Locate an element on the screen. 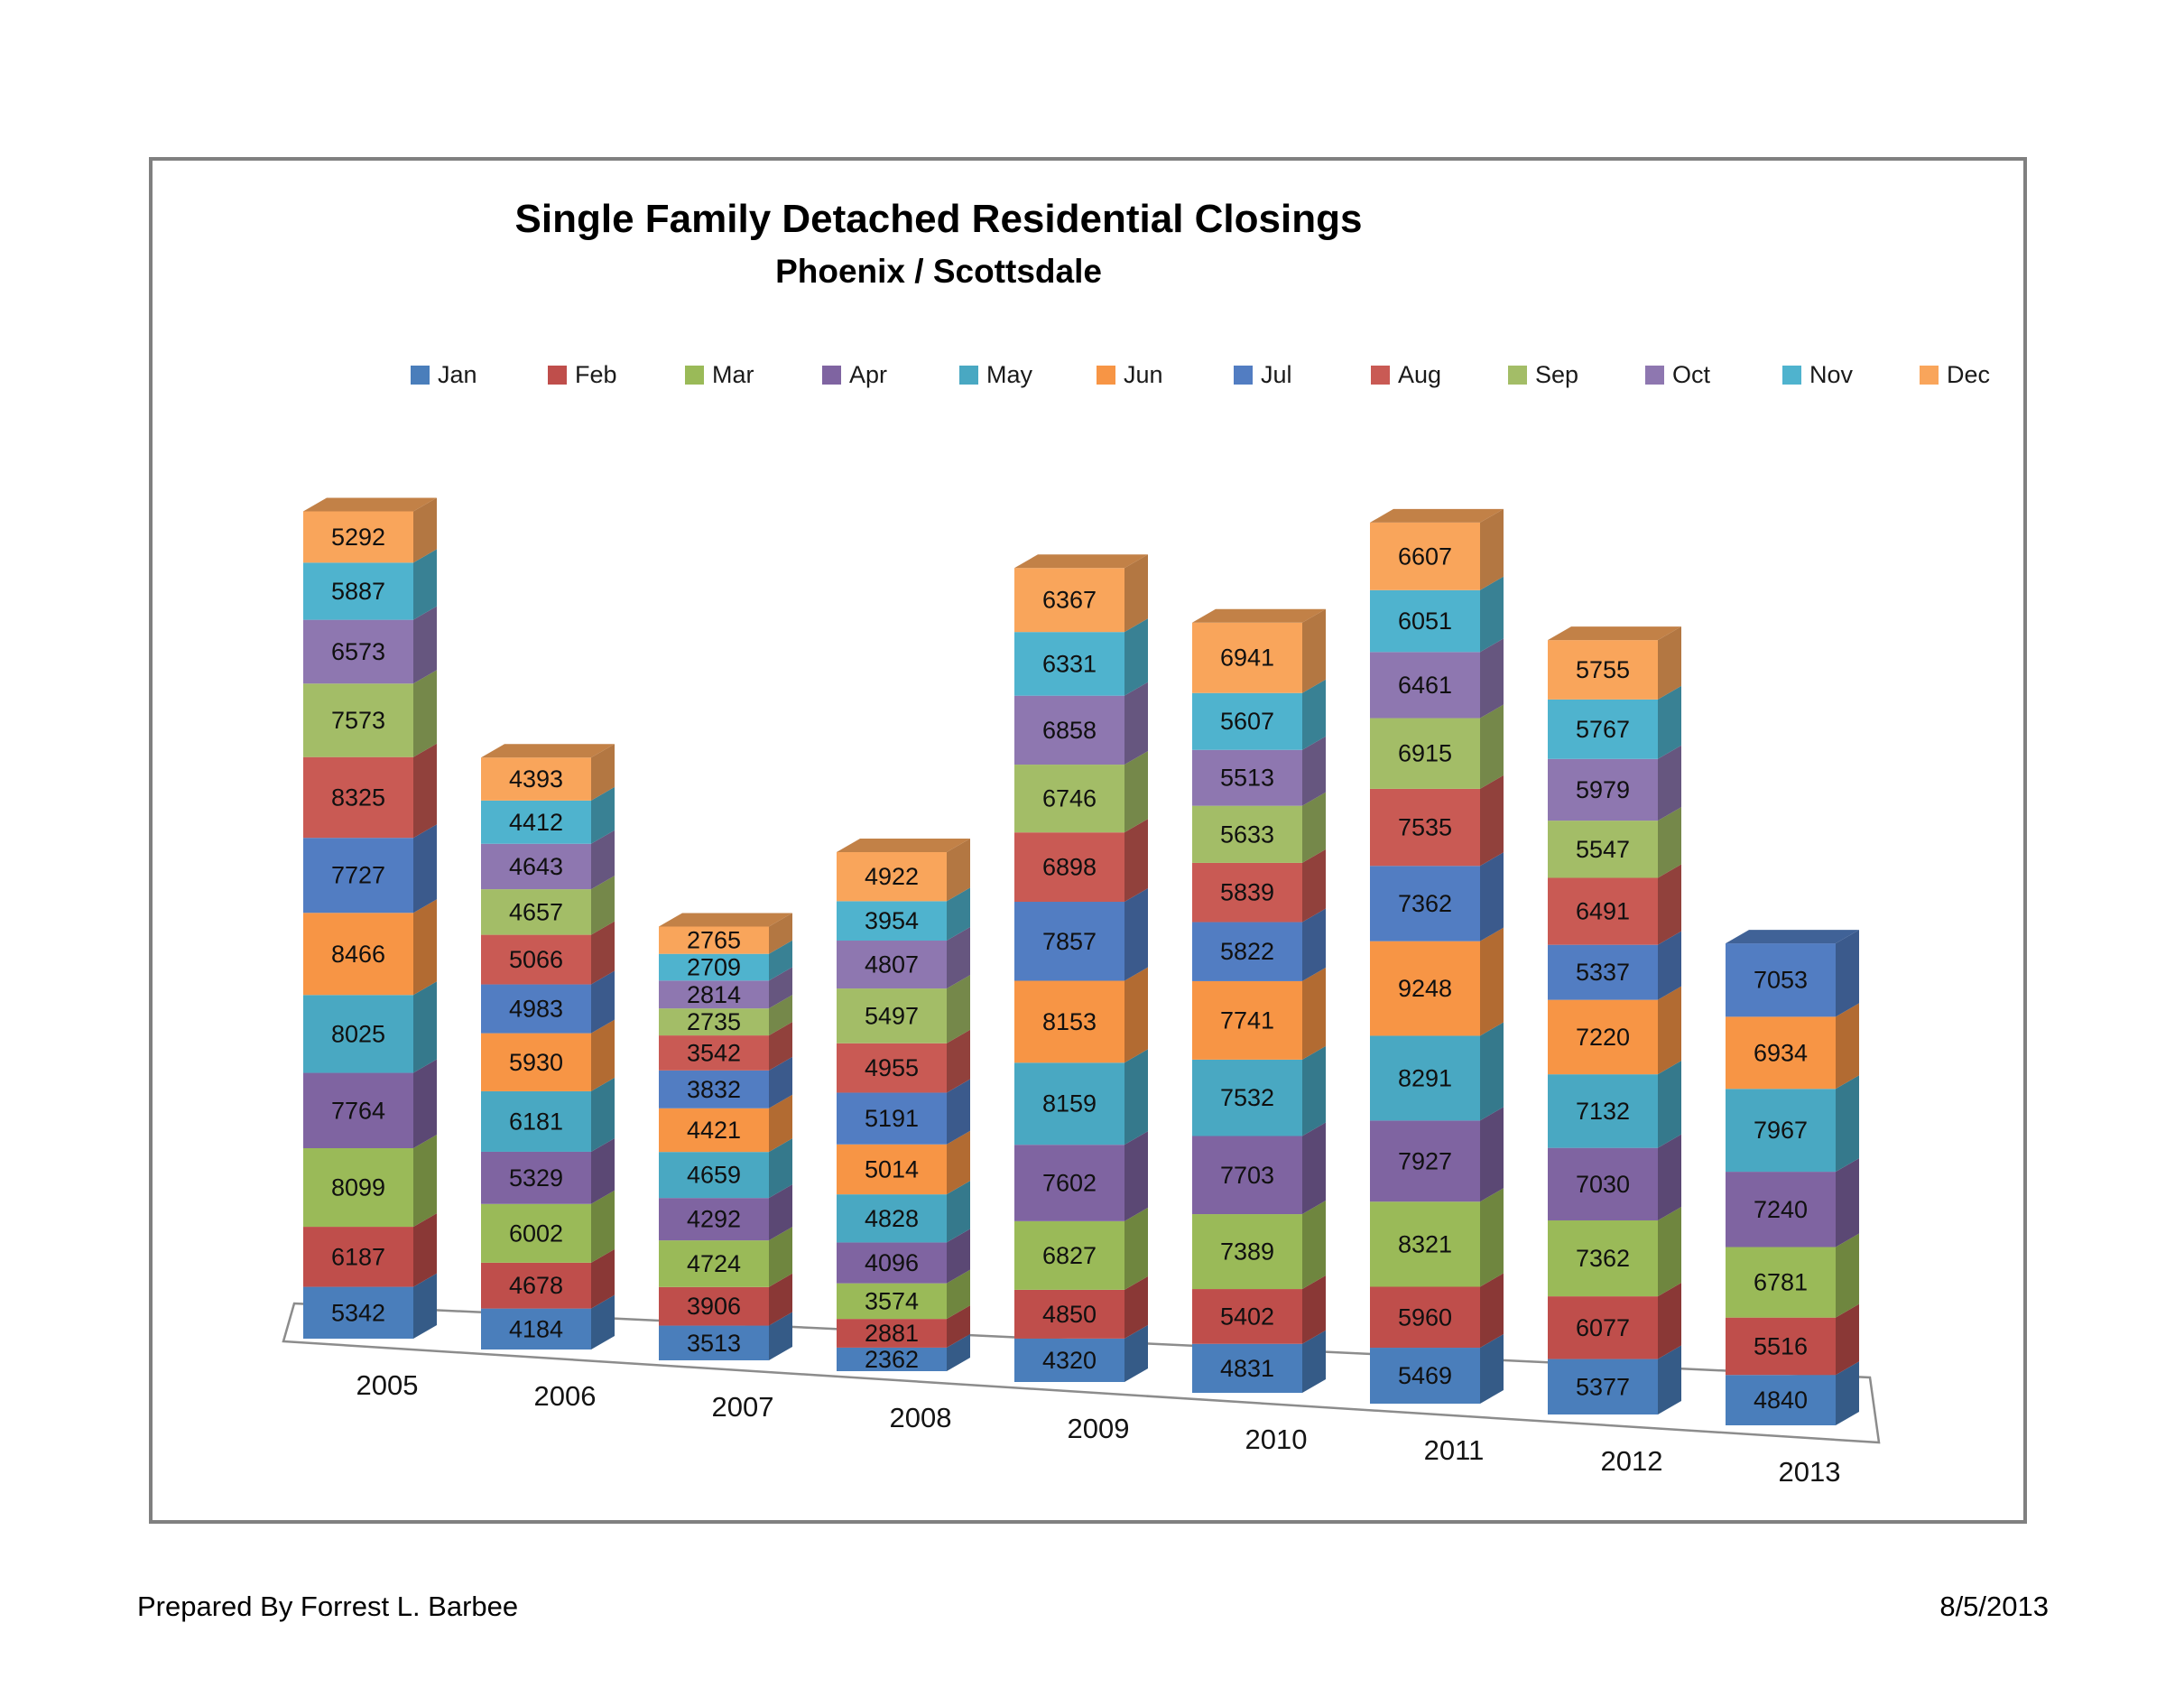 The width and height of the screenshot is (2184, 1688). value-label-oct-2006: 4643 is located at coordinates (536, 867).